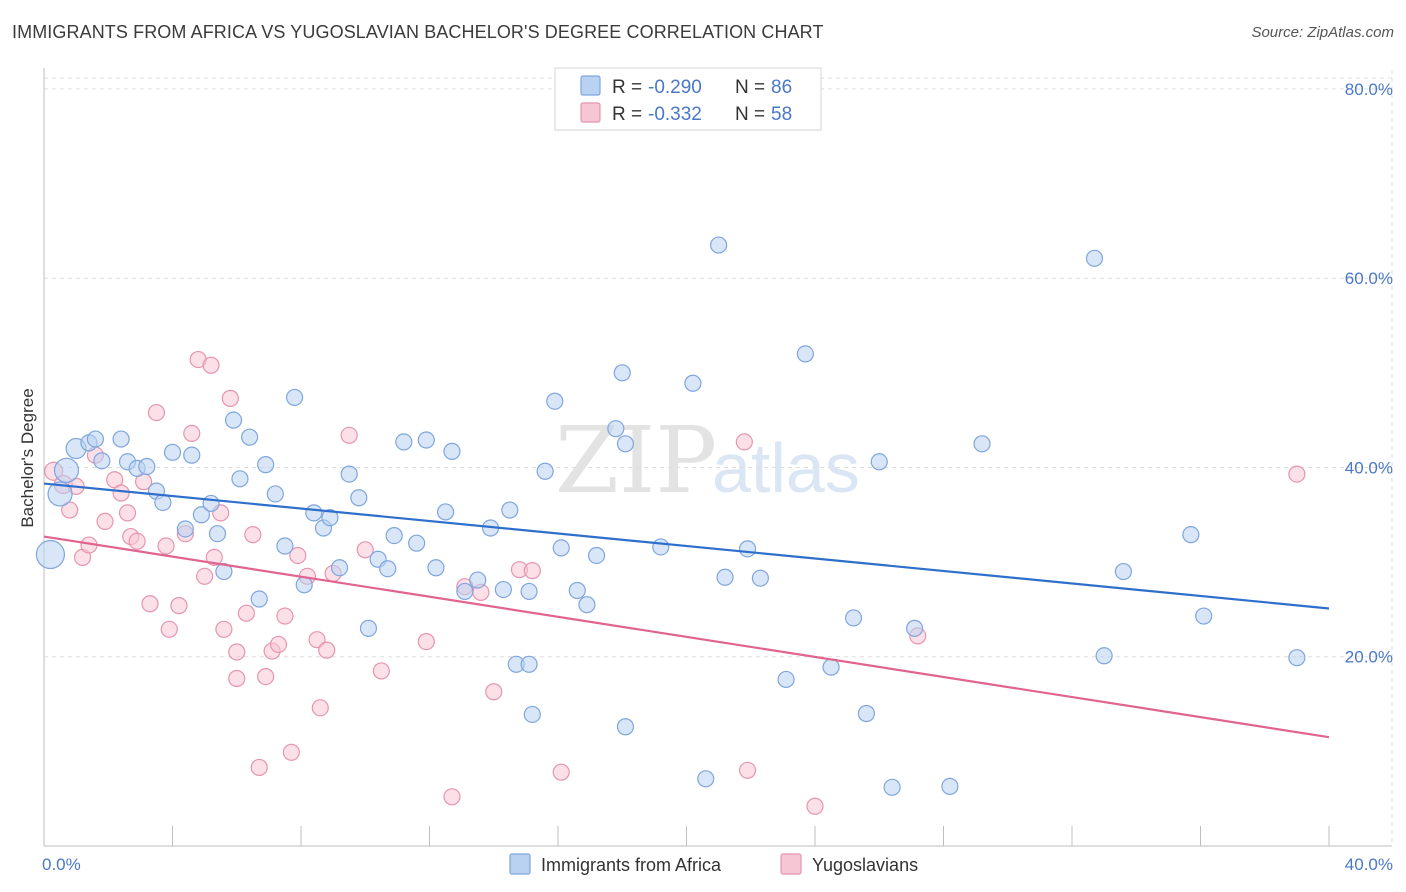  I want to click on legend-n-label-yugoslavians: N =, so click(750, 114).